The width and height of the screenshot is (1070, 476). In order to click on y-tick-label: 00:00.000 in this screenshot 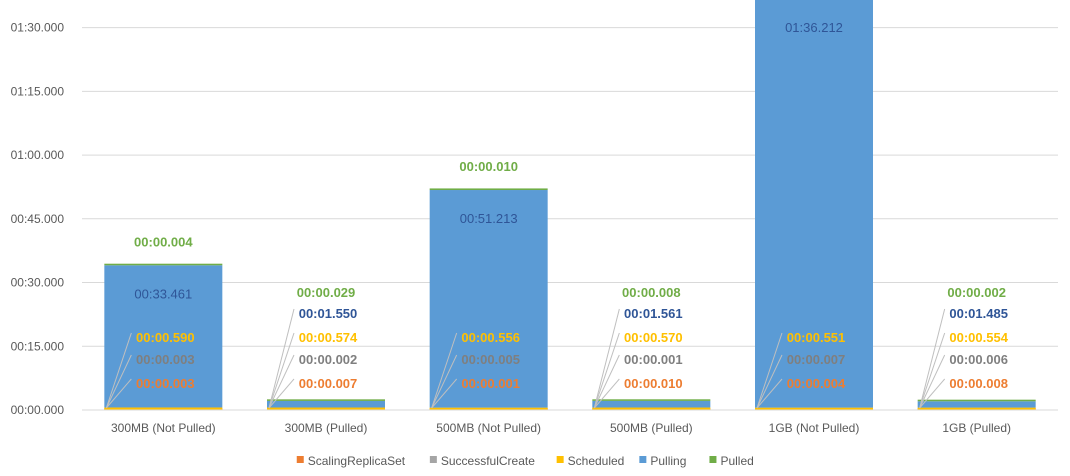, I will do `click(38, 410)`.